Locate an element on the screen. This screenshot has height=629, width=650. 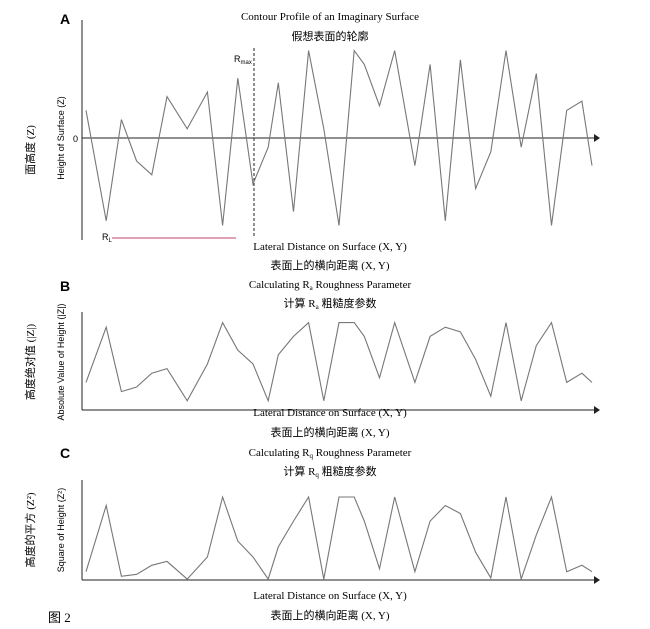
panel-a-zero-label: 0 is located at coordinates (75, 139).